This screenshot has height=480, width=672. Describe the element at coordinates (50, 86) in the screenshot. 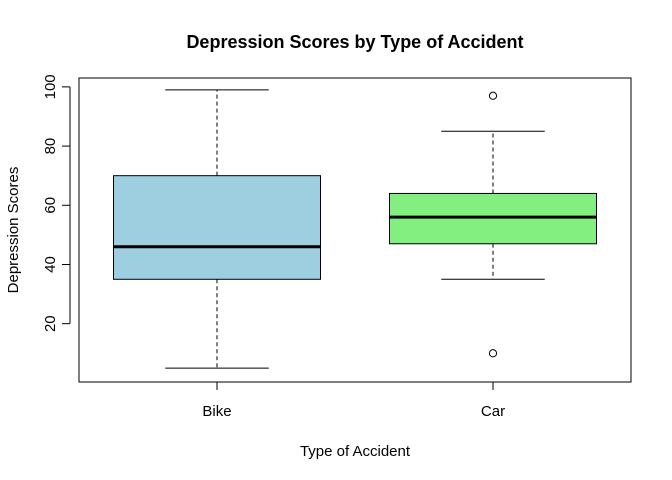

I see `y-tick-label: 100` at that location.